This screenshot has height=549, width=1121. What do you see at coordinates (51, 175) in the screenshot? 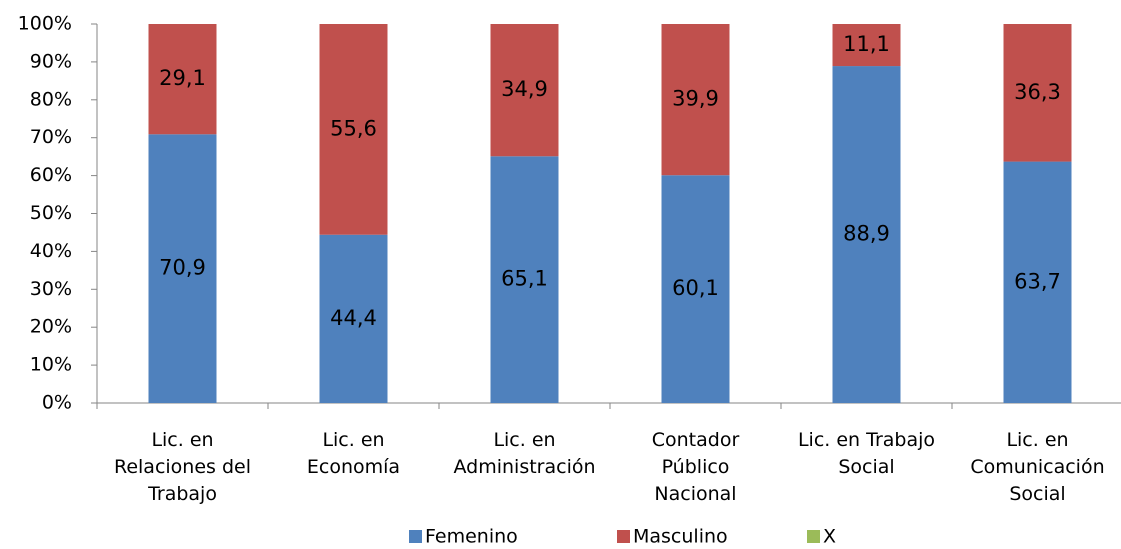
I see `y-tick-label: 60%` at bounding box center [51, 175].